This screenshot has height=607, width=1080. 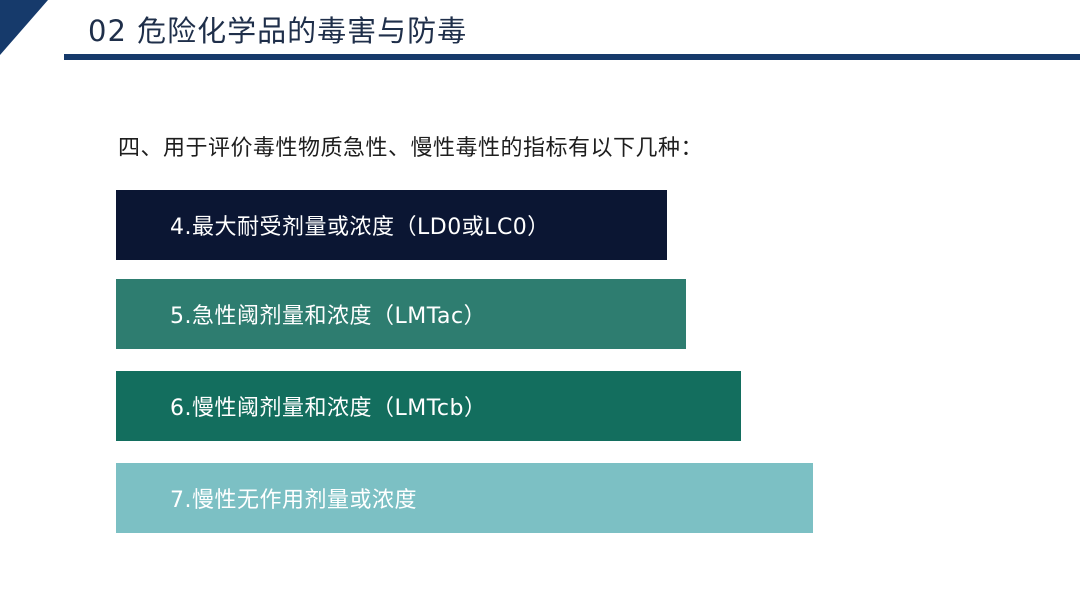 I want to click on header-corner-decoration, so click(x=25, y=28).